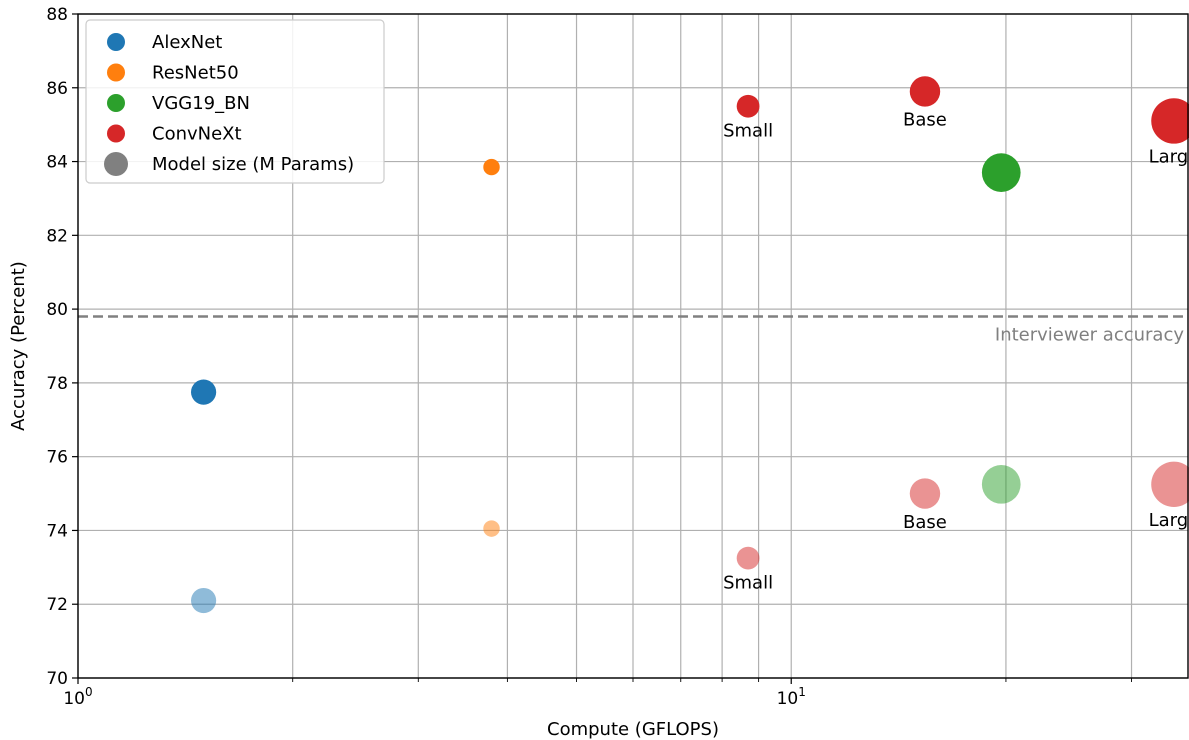 This screenshot has height=740, width=1189. I want to click on legend-box, so click(235, 101).